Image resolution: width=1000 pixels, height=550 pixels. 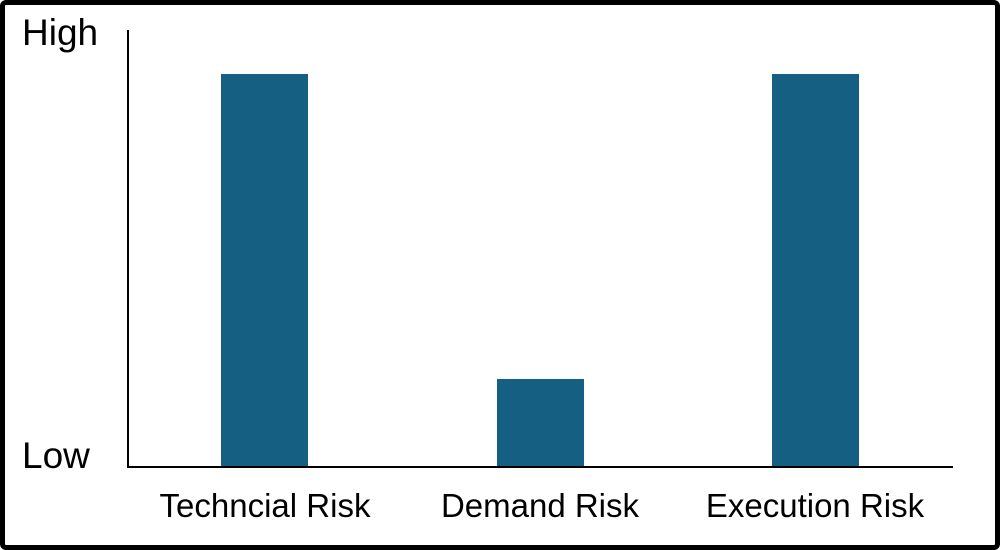 I want to click on category-label-techncial-risk: Techncial Risk, so click(x=265, y=505).